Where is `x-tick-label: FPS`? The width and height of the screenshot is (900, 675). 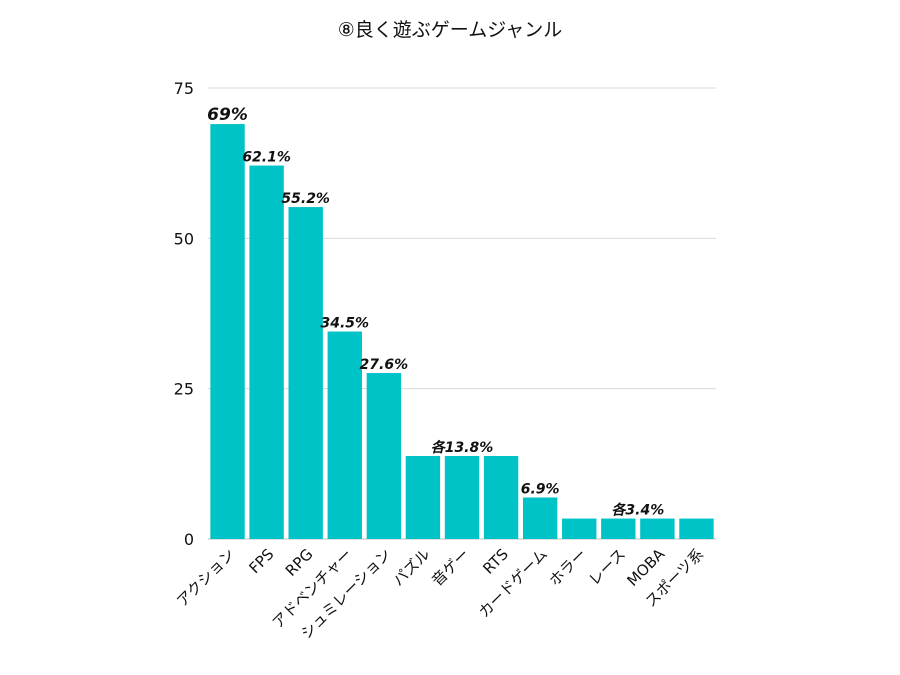
x-tick-label: FPS is located at coordinates (261, 561).